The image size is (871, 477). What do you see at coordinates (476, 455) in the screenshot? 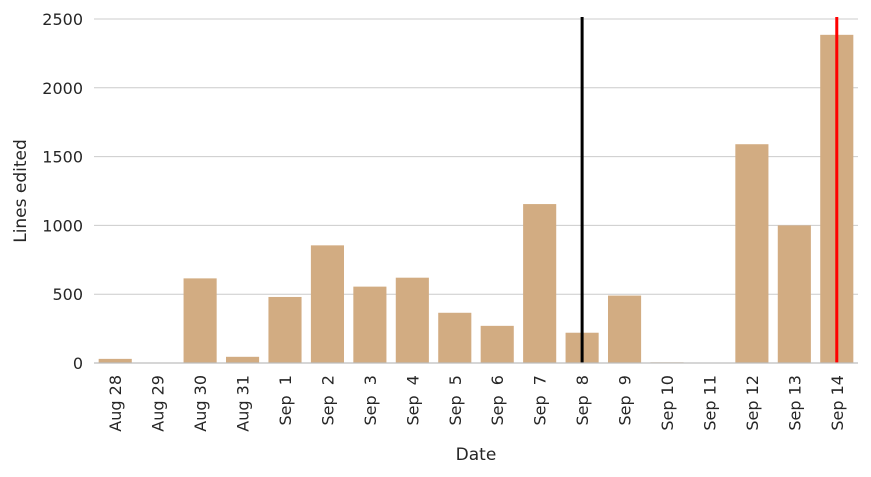
I see `x-axis-title: Date` at bounding box center [476, 455].